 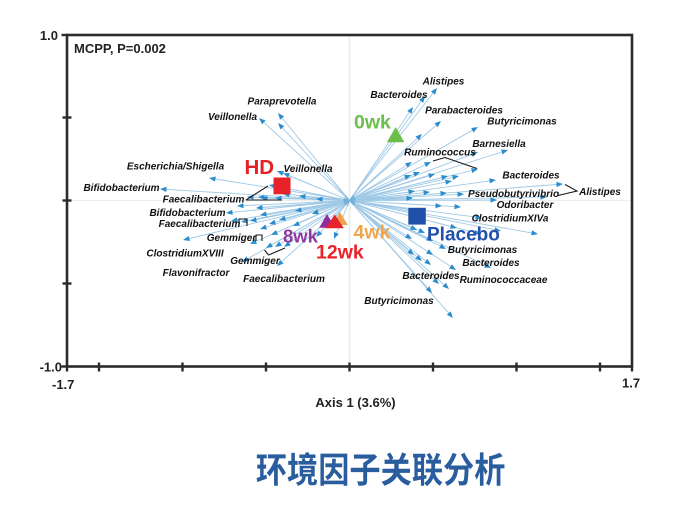 What do you see at coordinates (49, 35) in the screenshot?
I see `svg-text: 1.0` at bounding box center [49, 35].